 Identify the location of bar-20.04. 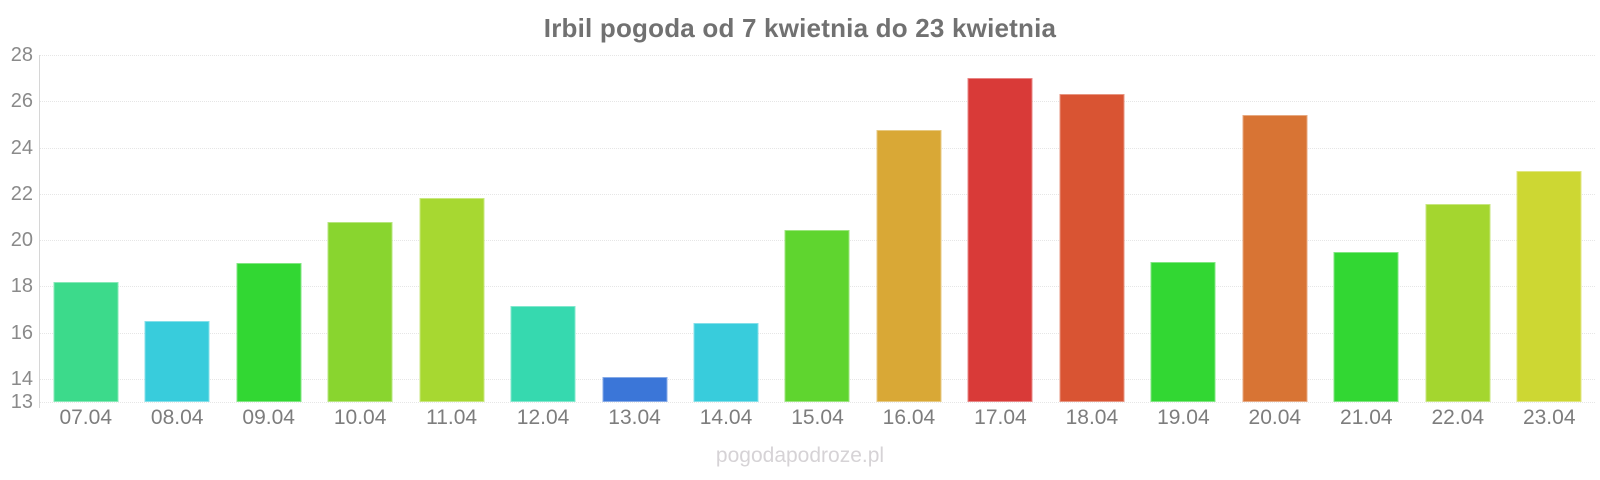
(1275, 258).